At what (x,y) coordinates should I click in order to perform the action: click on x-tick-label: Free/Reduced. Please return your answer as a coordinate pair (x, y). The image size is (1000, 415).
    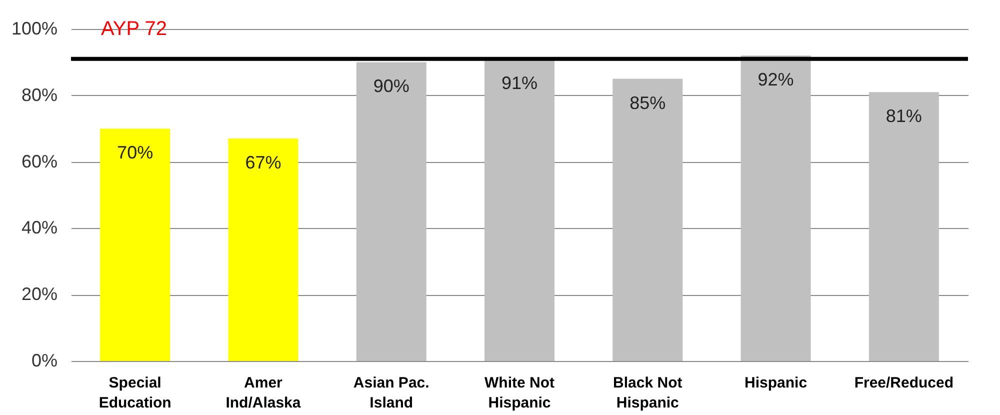
    Looking at the image, I should click on (904, 383).